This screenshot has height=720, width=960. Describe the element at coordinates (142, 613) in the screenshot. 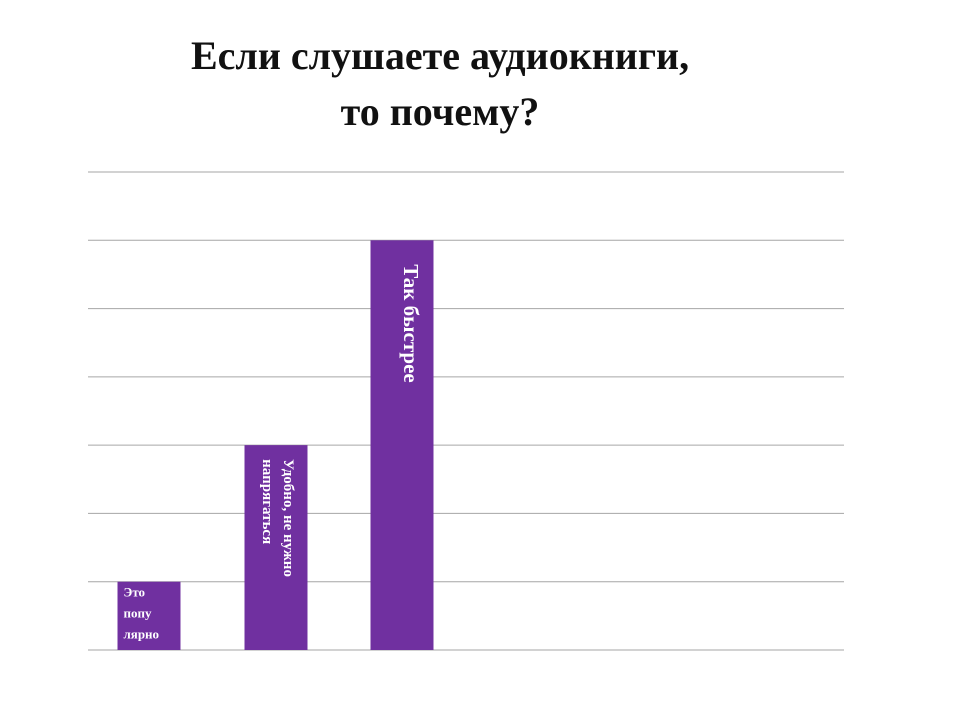

I see `bar-label: Это попу лярно` at that location.